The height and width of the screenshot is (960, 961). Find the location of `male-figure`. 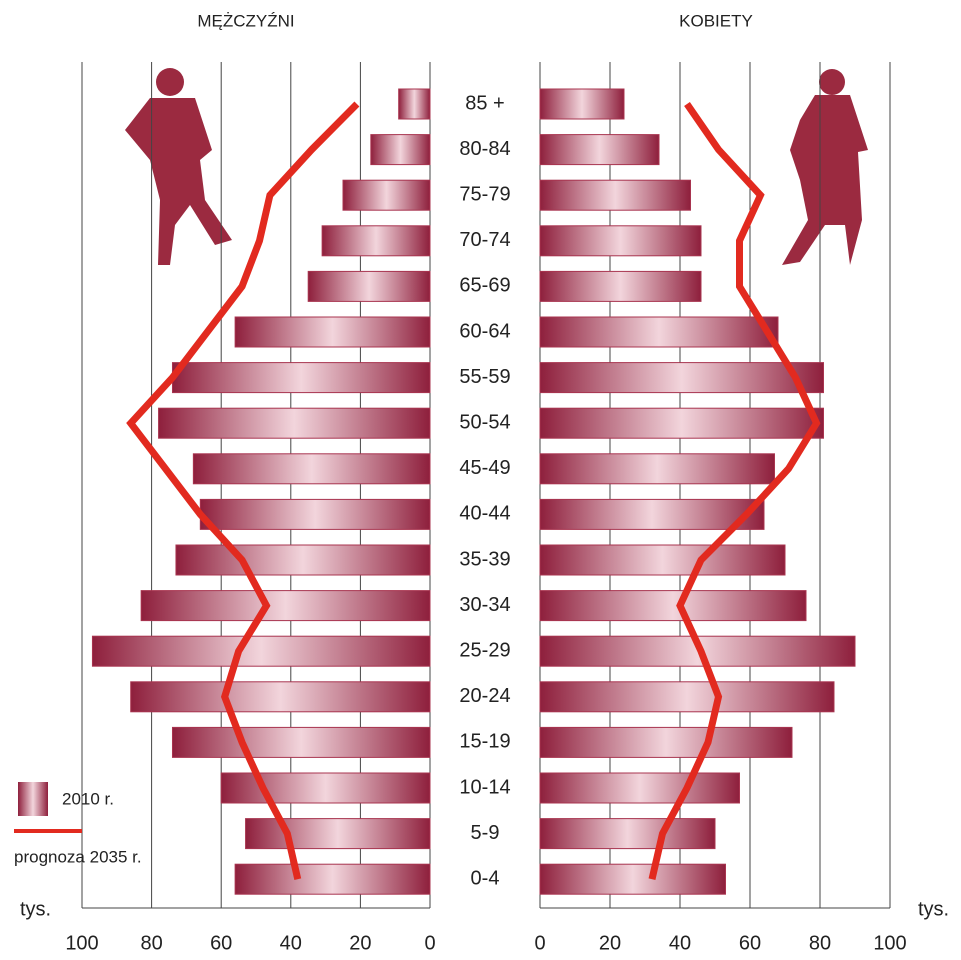

male-figure is located at coordinates (178, 166).